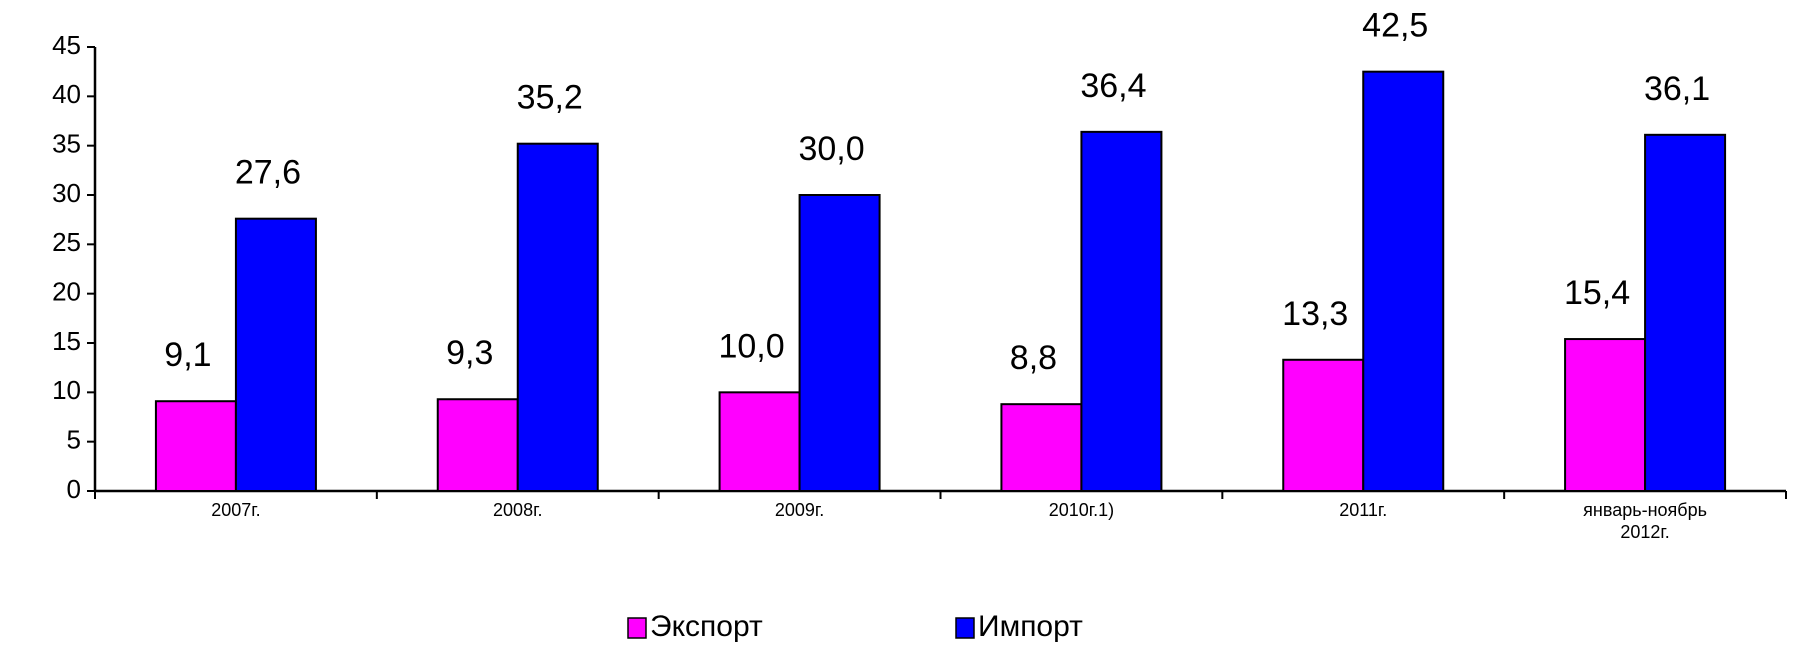  I want to click on y-tick-label: 35, so click(66, 144).